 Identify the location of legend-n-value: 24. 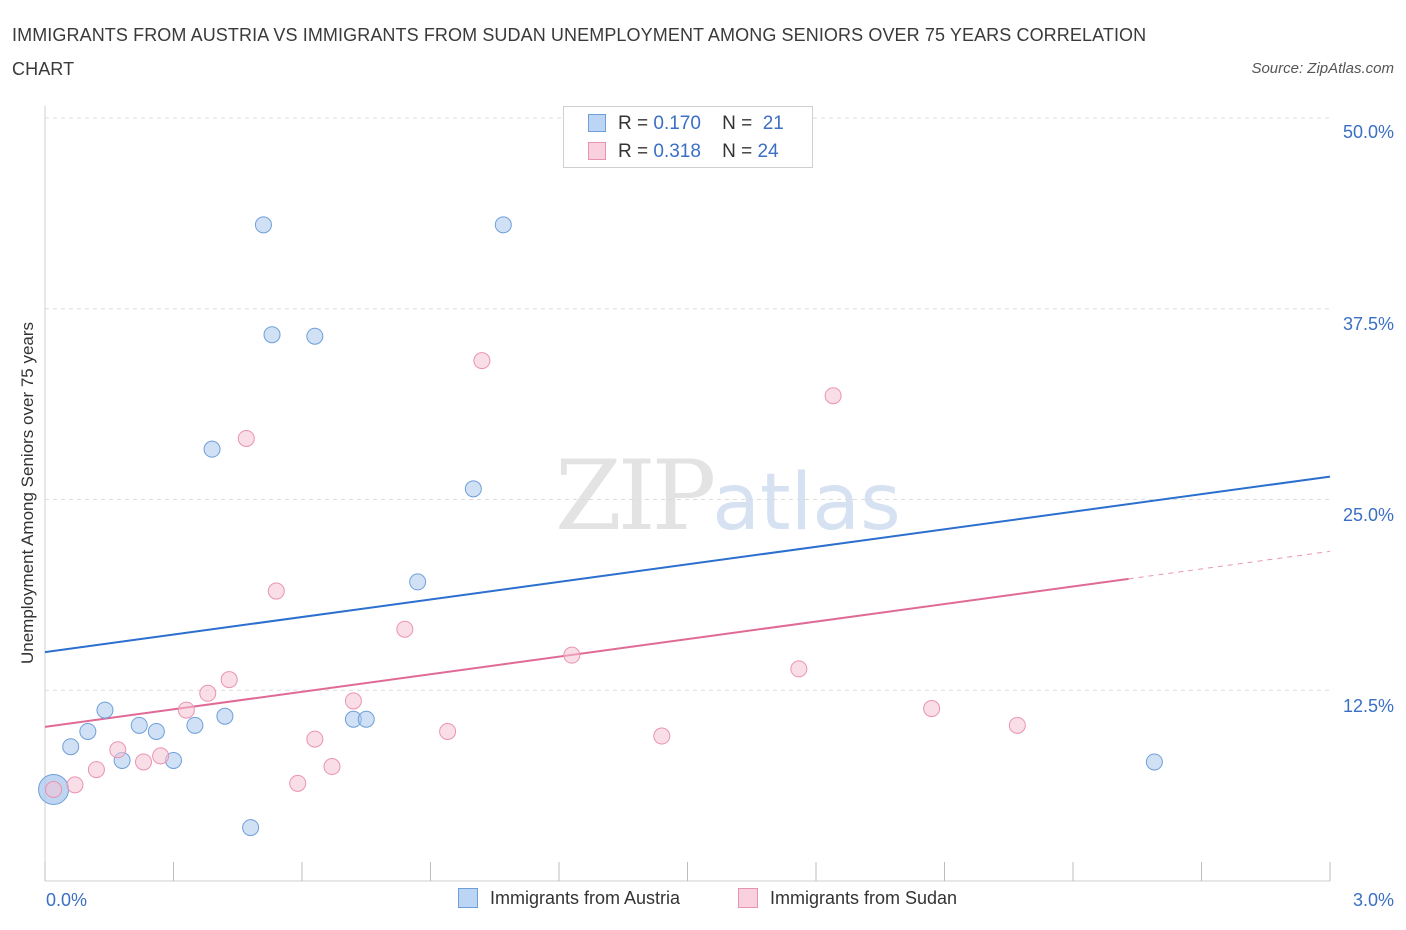
(768, 151).